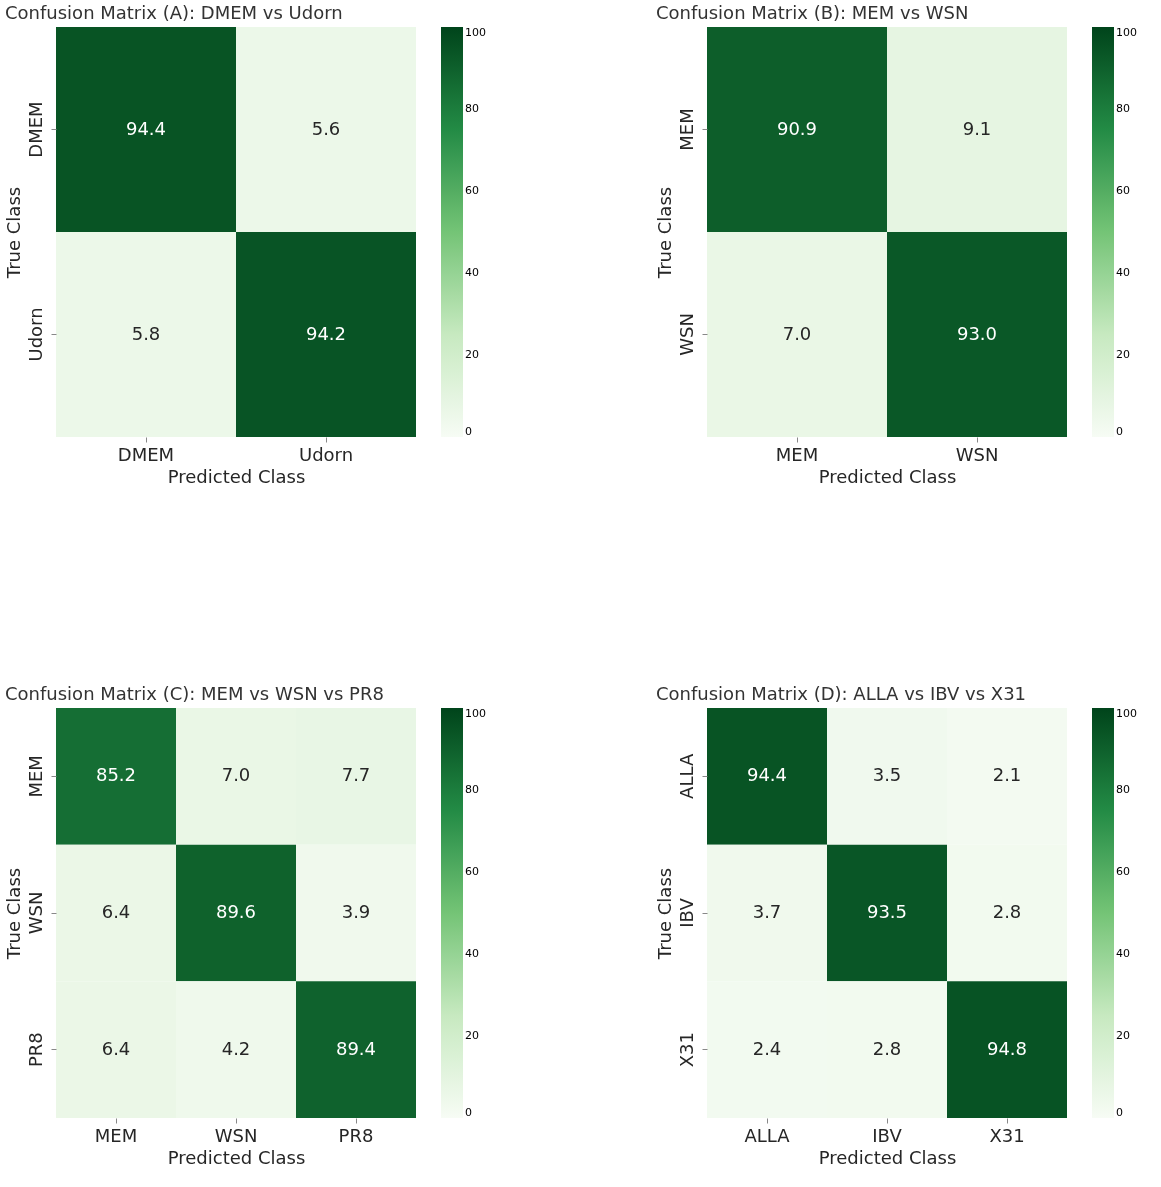 Image resolution: width=1161 pixels, height=1187 pixels. What do you see at coordinates (767, 1135) in the screenshot?
I see `x-tick-label: ALLA` at bounding box center [767, 1135].